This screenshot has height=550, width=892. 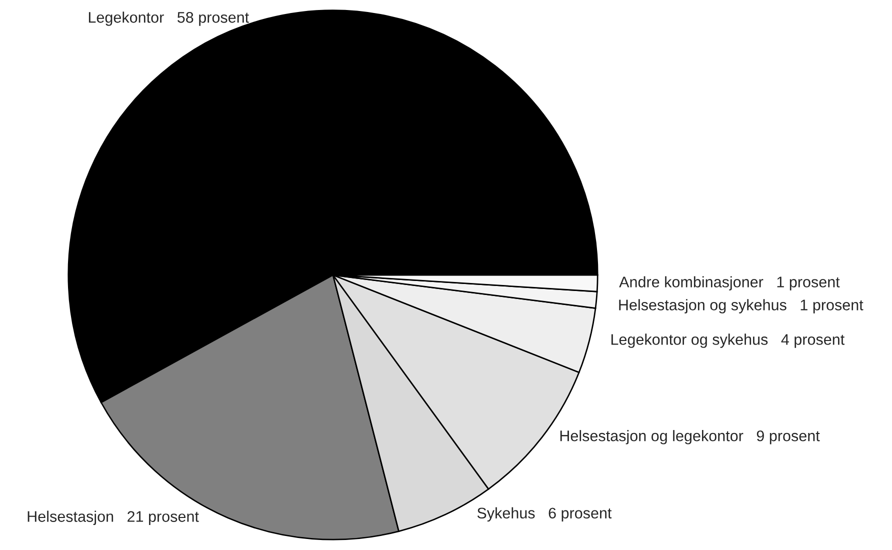 I want to click on slice-label: Andre kombinasjoner 1 prosent, so click(x=729, y=283).